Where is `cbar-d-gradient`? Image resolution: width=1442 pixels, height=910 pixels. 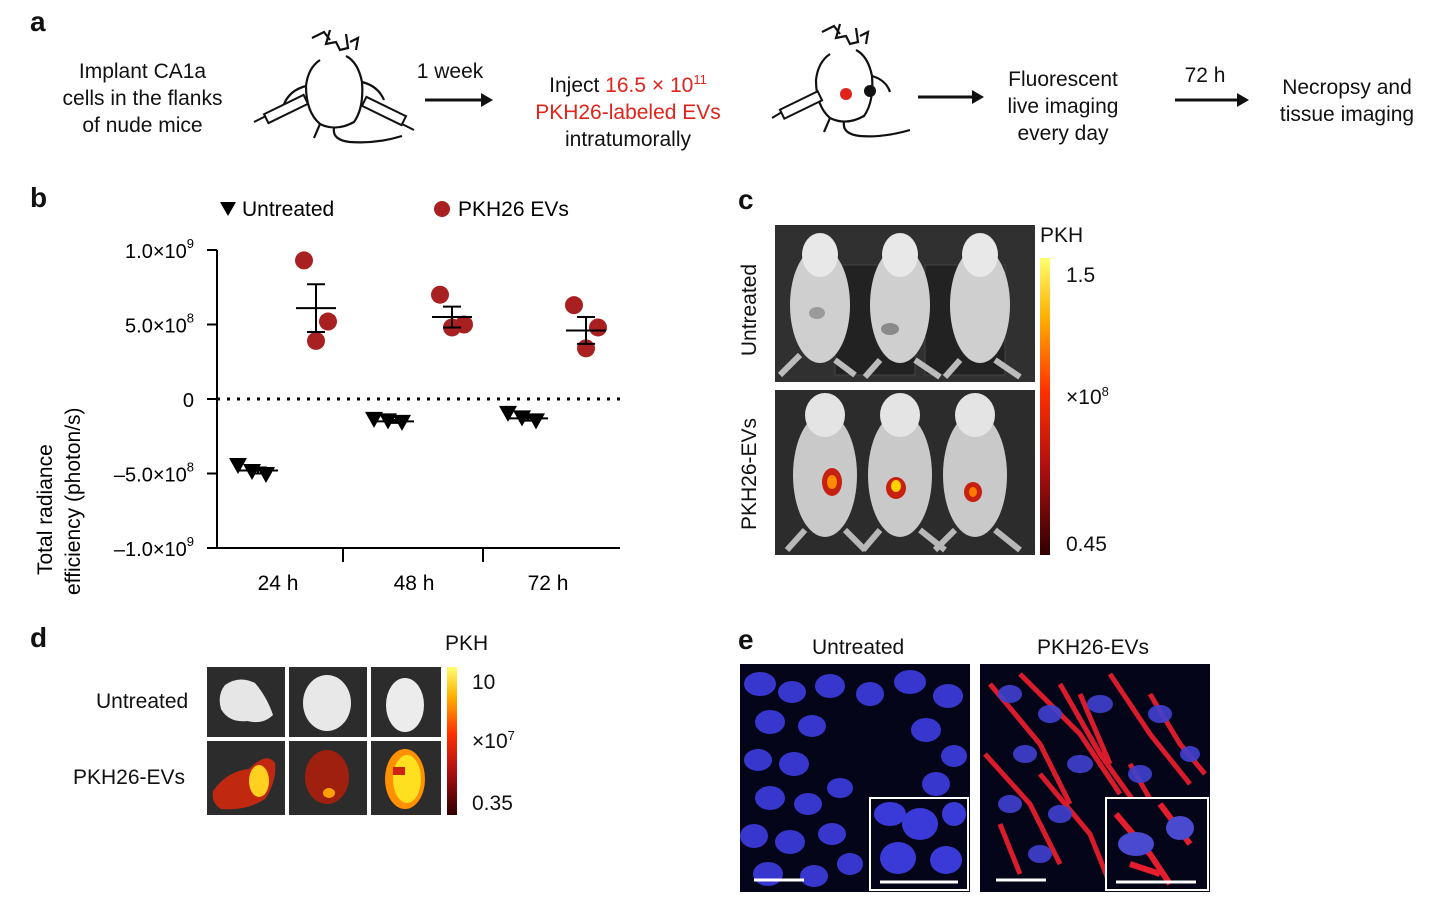
cbar-d-gradient is located at coordinates (452, 741).